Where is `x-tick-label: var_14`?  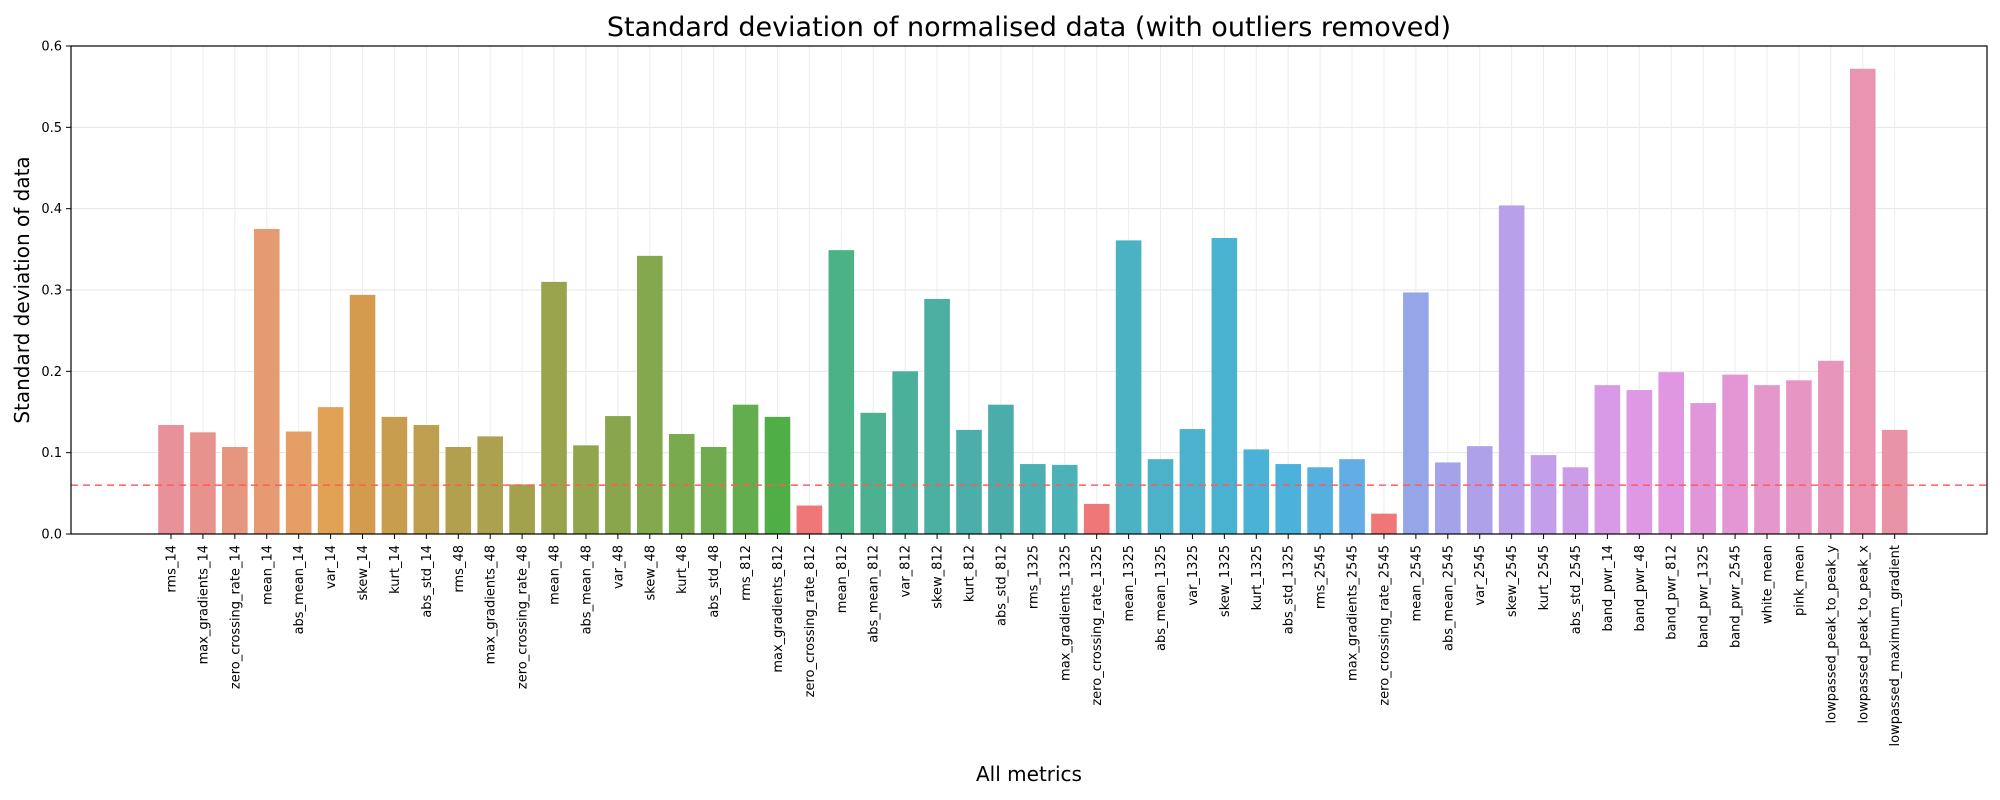
x-tick-label: var_14 is located at coordinates (331, 567).